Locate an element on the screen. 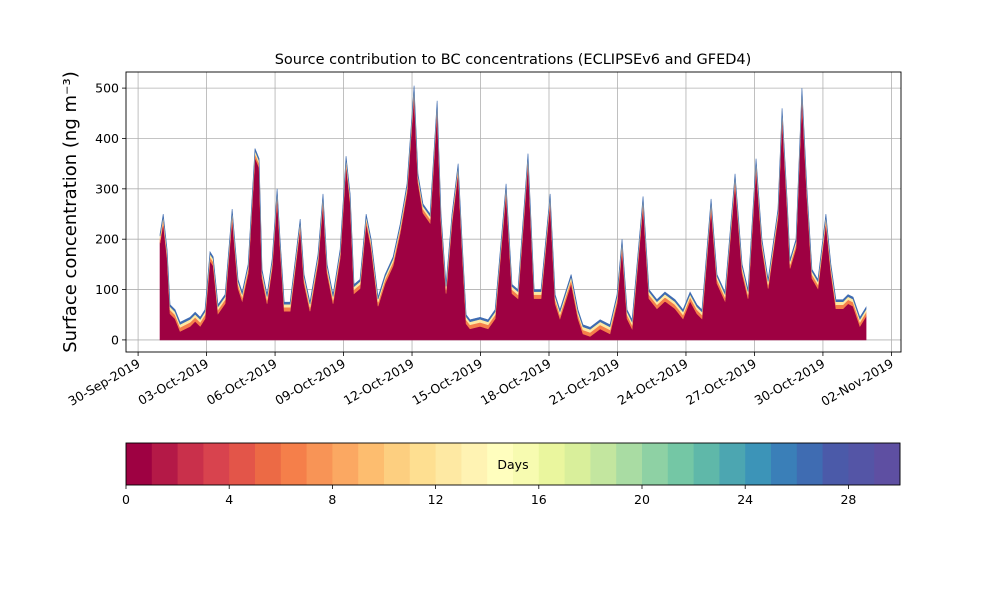 This screenshot has width=1000, height=600. colorbar-tick-label: 0 is located at coordinates (126, 499).